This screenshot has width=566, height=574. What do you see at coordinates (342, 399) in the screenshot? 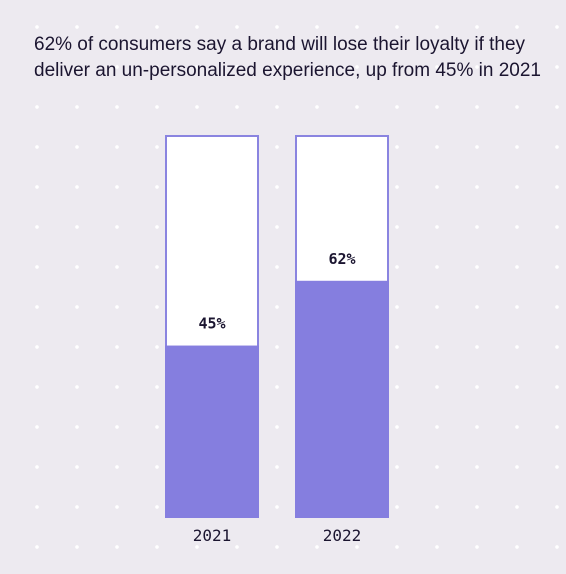
I see `bar-2022` at bounding box center [342, 399].